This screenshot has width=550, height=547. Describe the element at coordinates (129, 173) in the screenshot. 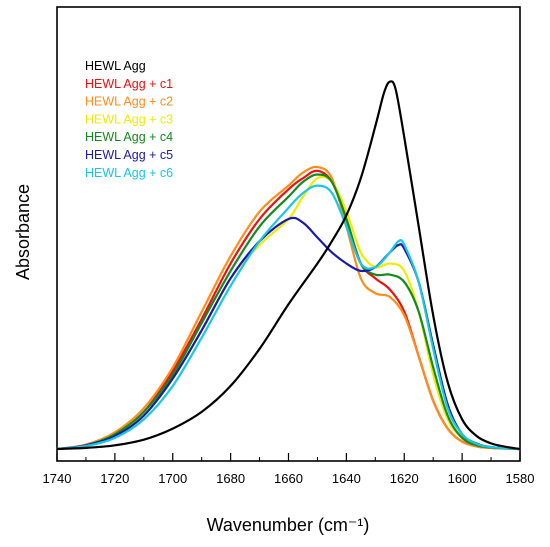

I see `legend-entry-6: HEWL Agg + c6` at that location.